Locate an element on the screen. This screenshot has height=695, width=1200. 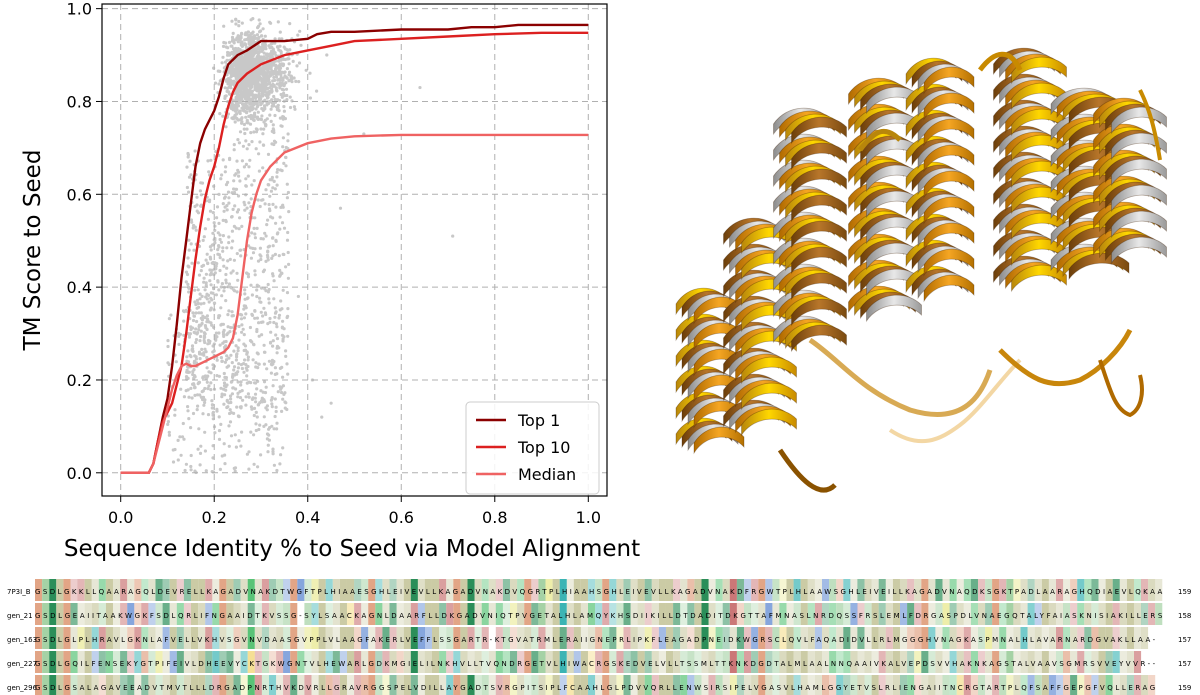
legend-label: Top 1 is located at coordinates (538, 420).